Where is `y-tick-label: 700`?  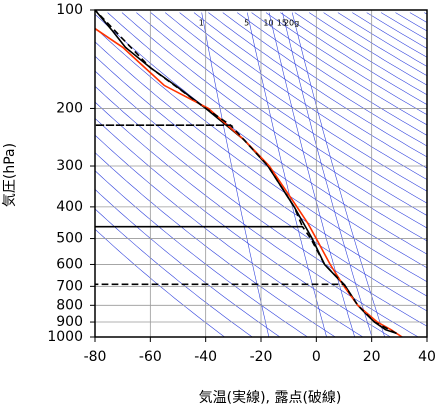
y-tick-label: 700 is located at coordinates (69, 286).